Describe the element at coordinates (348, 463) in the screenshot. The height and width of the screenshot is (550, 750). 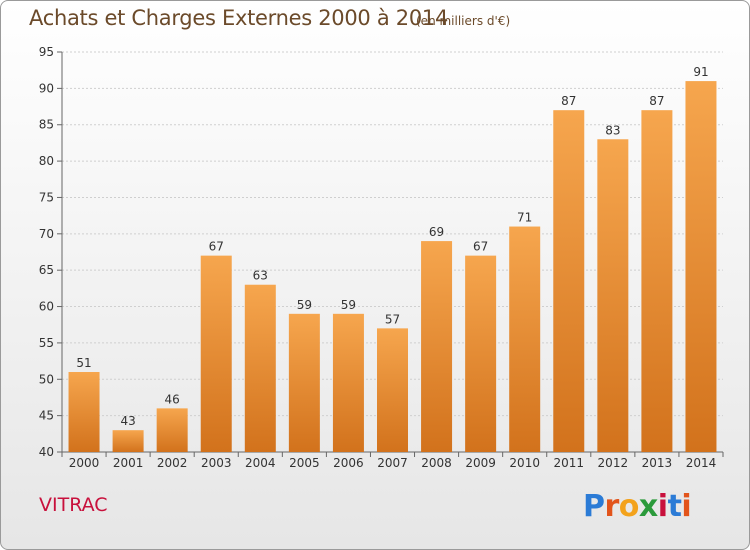
I see `x-tick-label: 2006` at that location.